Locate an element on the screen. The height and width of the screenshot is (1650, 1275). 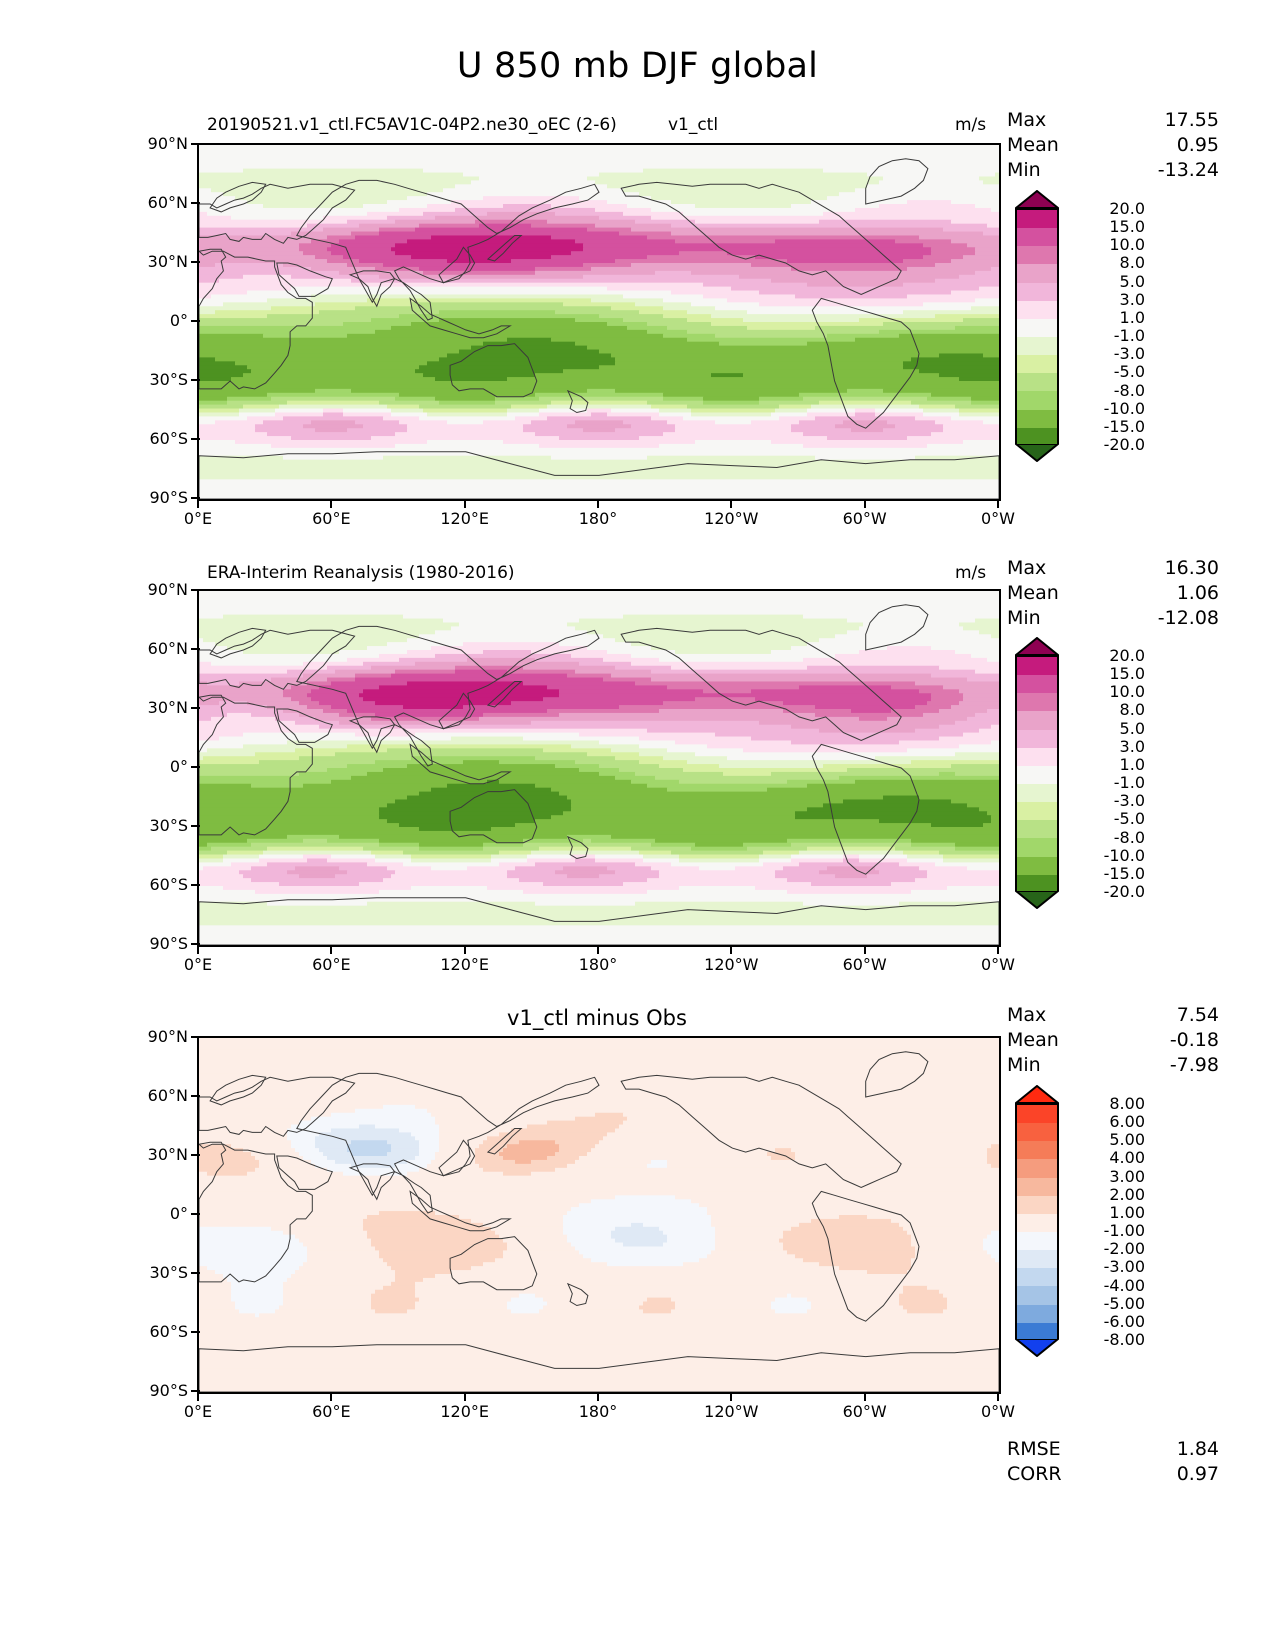
colorbar-tick-label: 5.00 is located at coordinates (1127, 1140).